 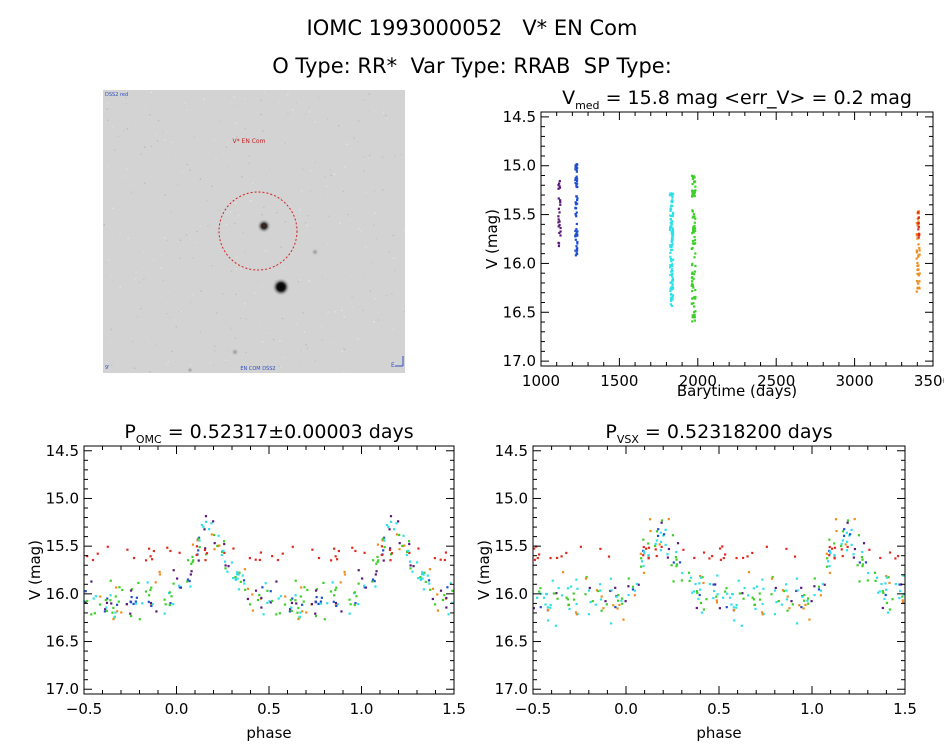 What do you see at coordinates (264, 226) in the screenshot?
I see `target-star` at bounding box center [264, 226].